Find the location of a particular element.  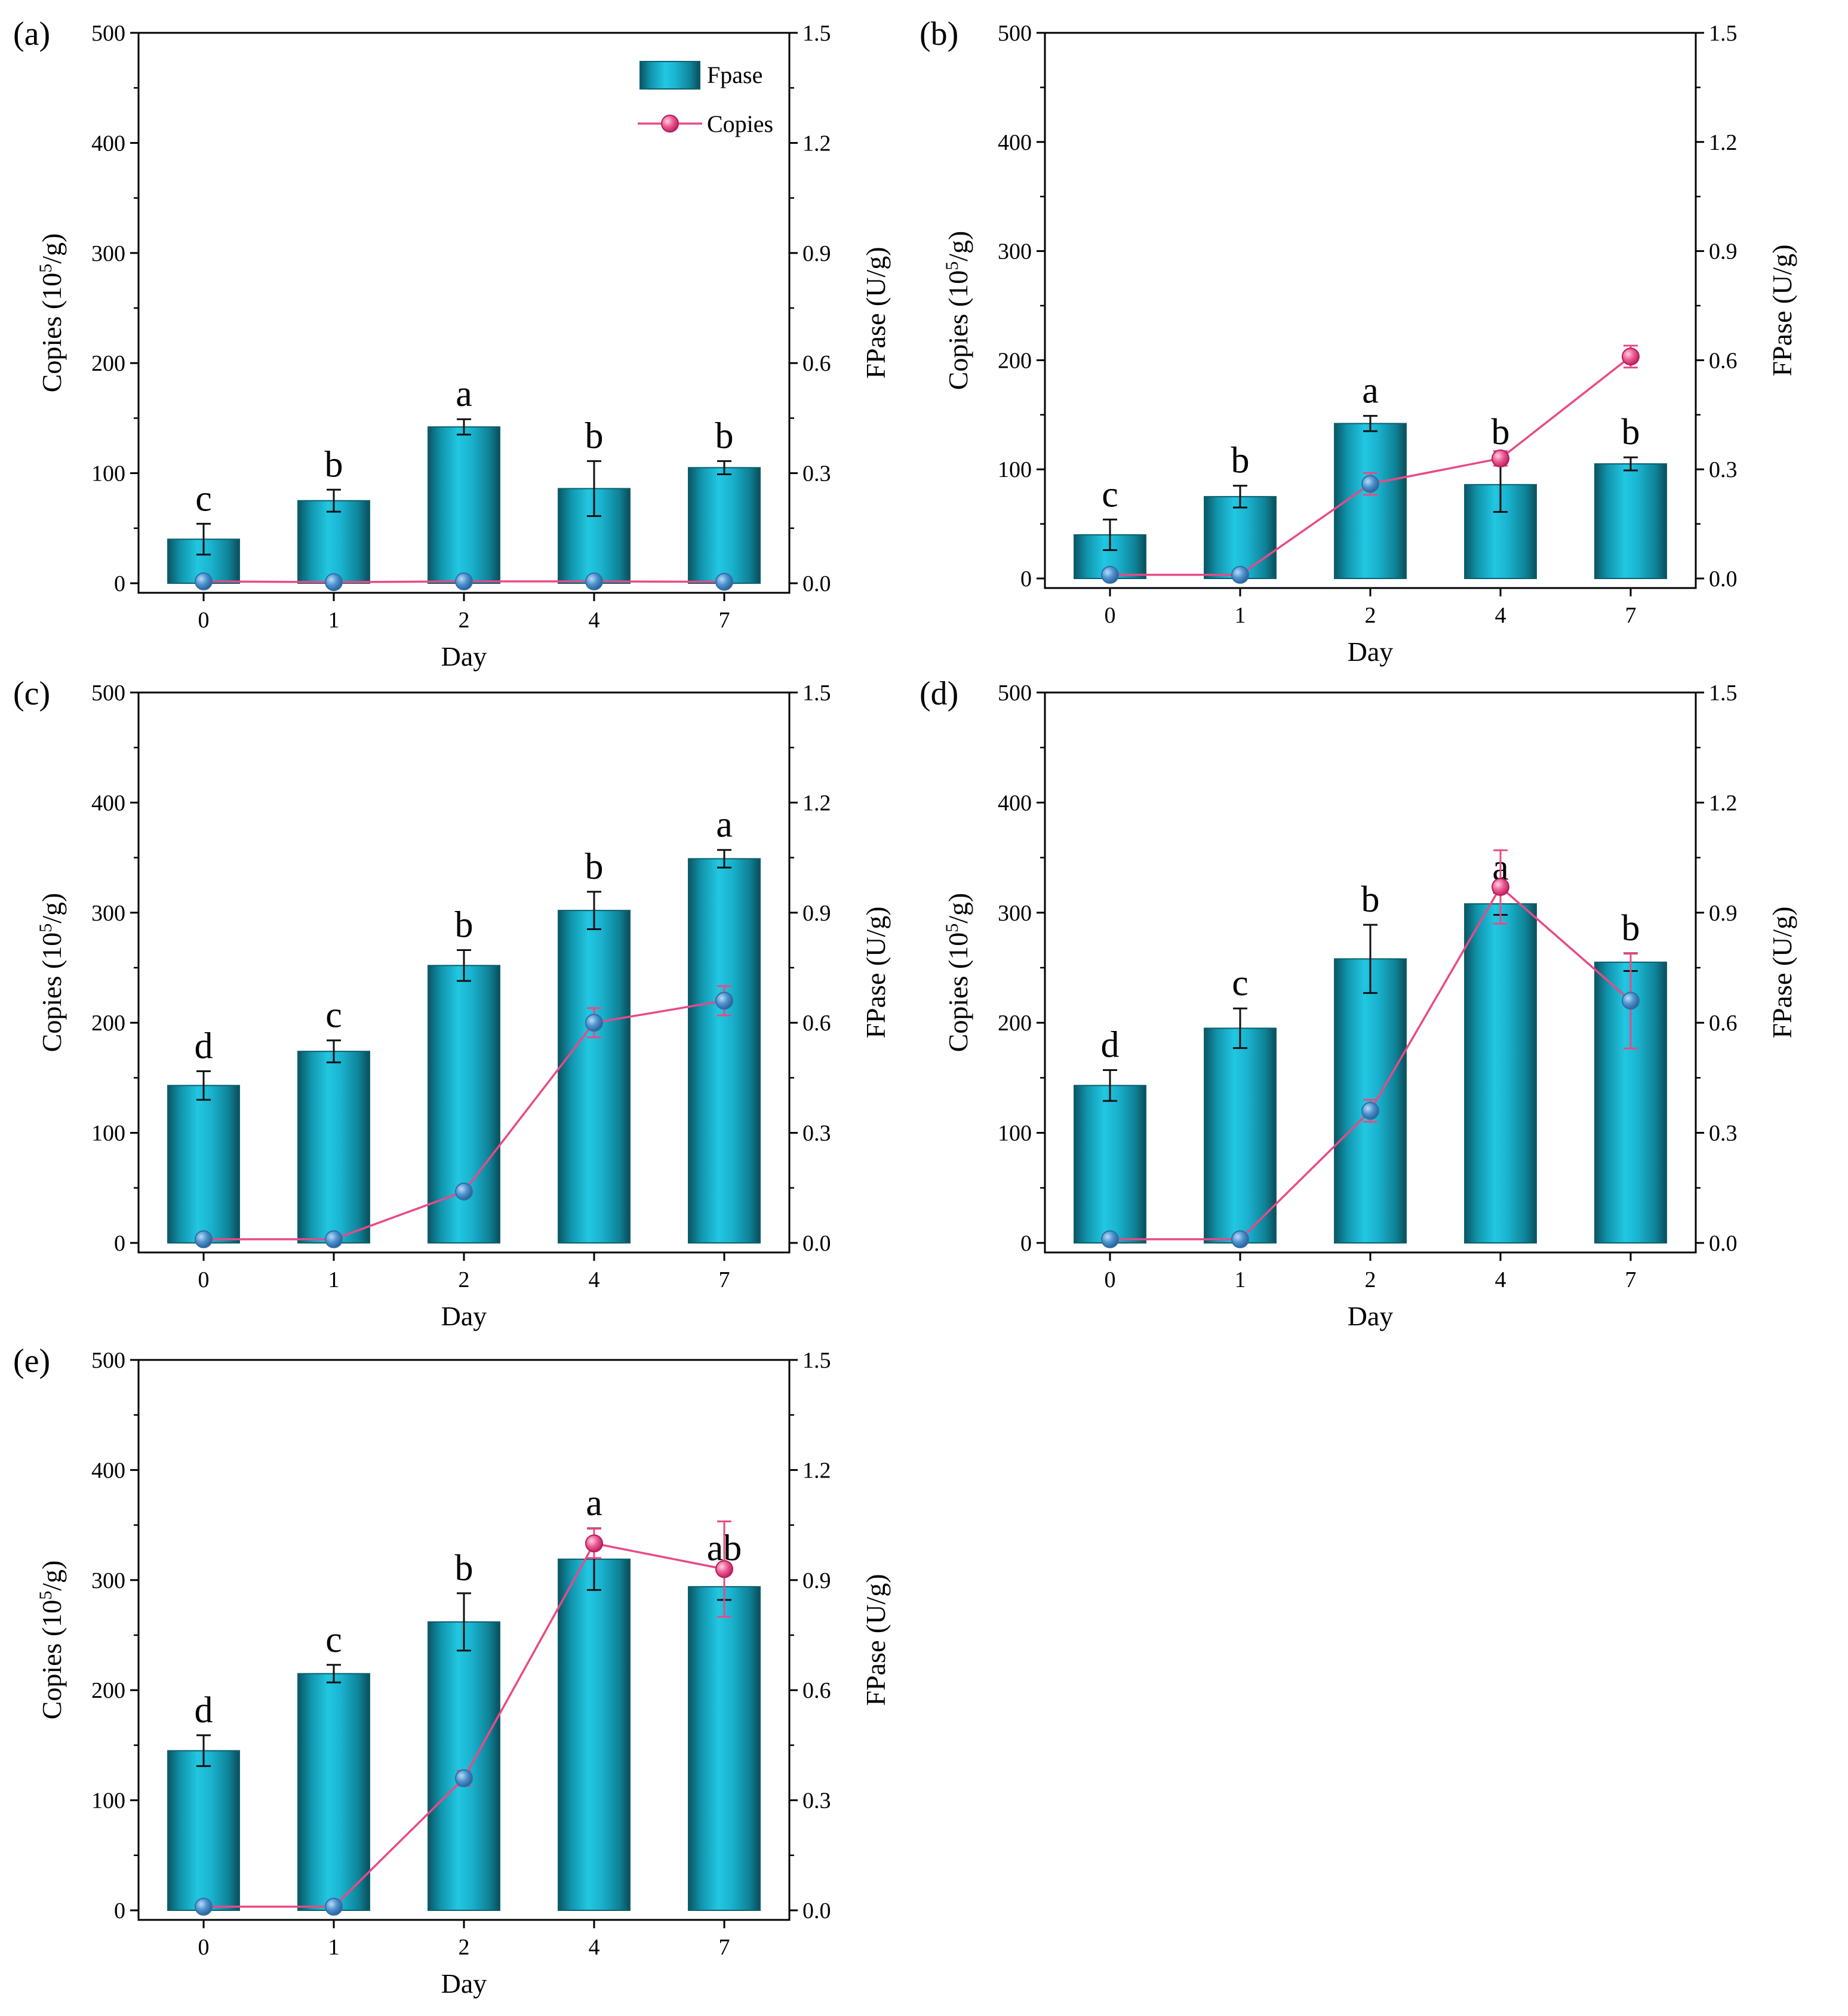

left-axis-title-part: /g) is located at coordinates (958, 246).